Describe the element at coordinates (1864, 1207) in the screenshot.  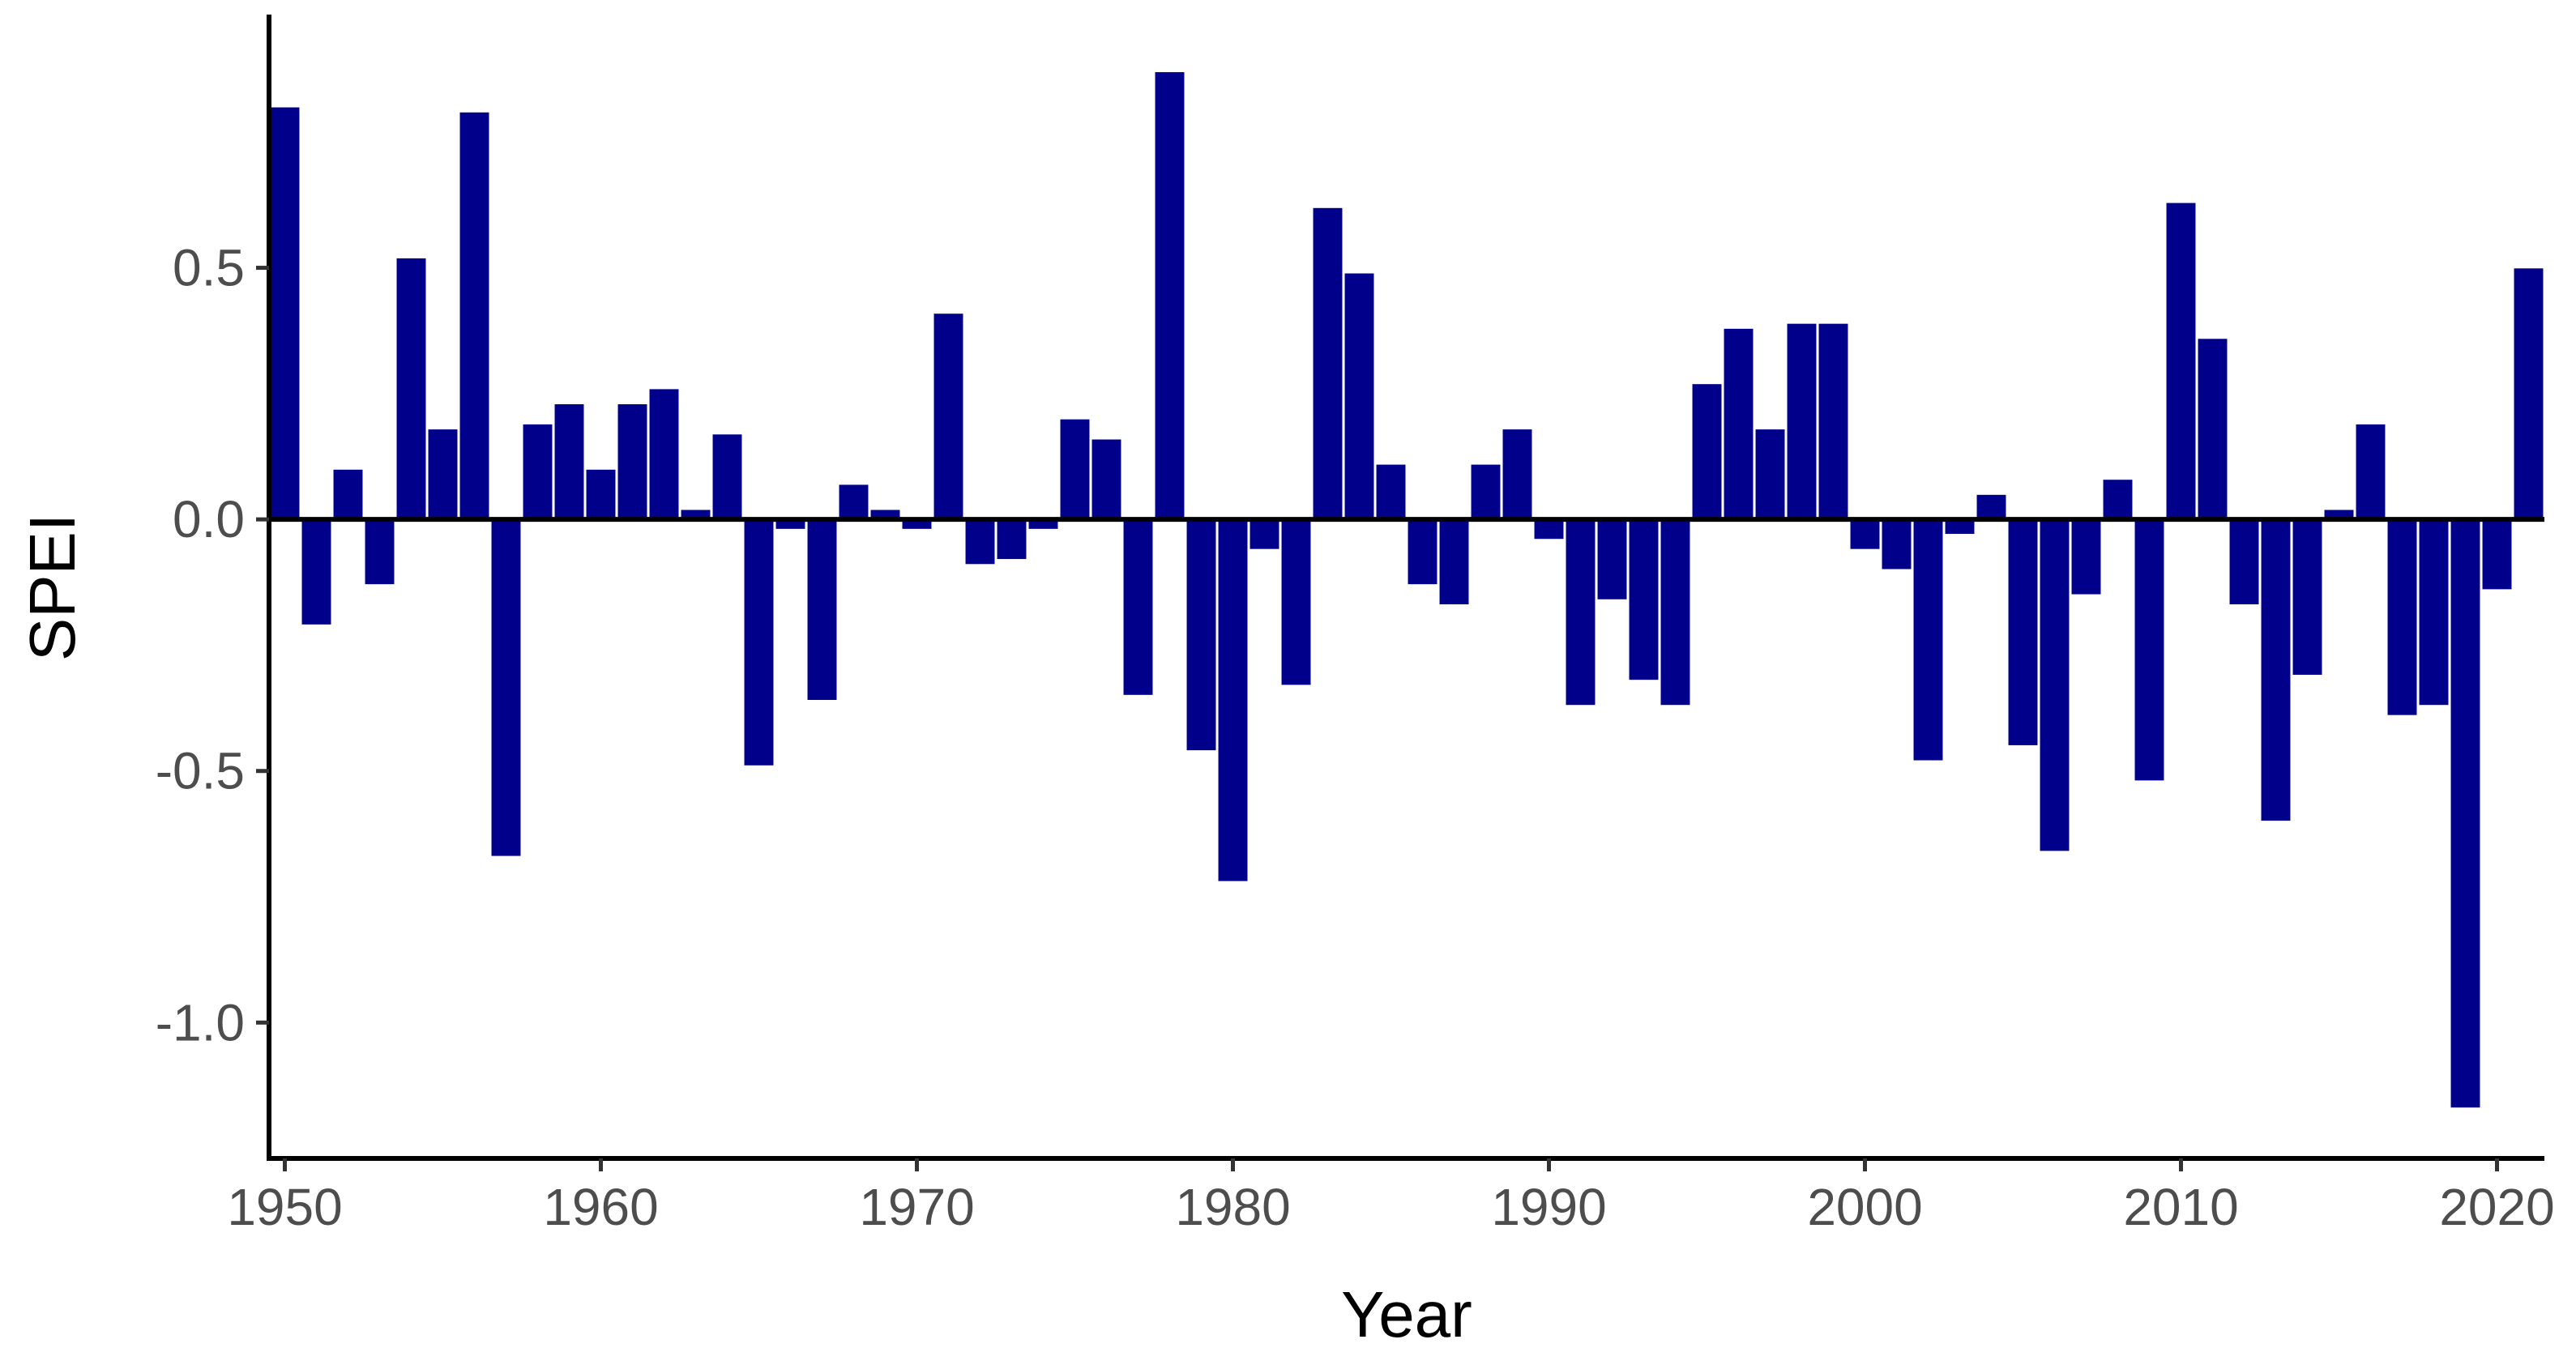
I see `x-tick-label: 2000` at that location.